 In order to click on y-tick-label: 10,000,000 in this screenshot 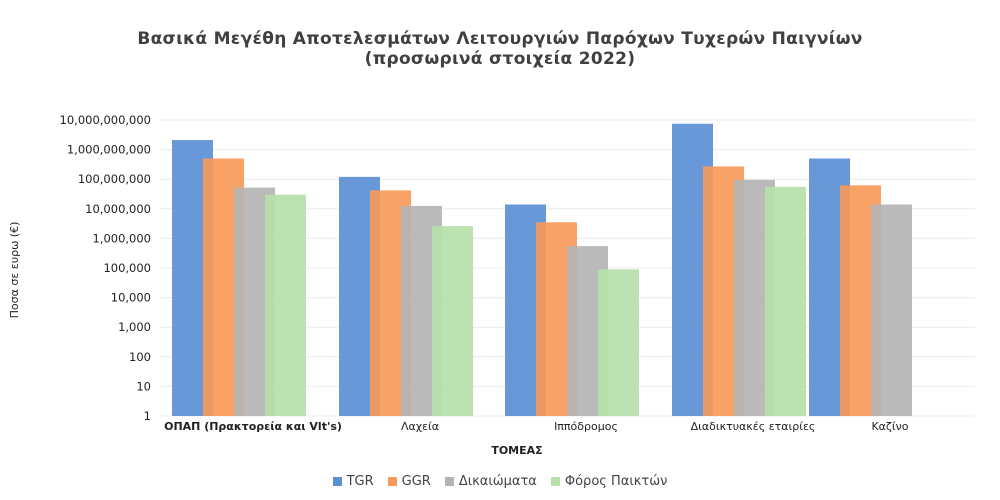, I will do `click(118, 209)`.